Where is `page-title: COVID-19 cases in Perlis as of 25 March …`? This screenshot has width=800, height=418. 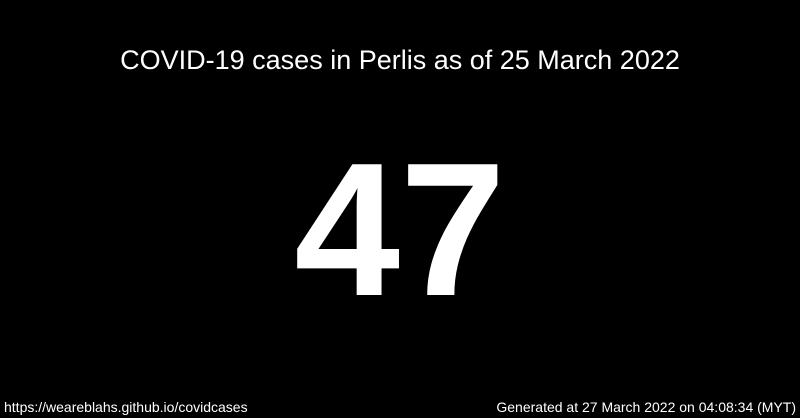 page-title: COVID-19 cases in Perlis as of 25 March … is located at coordinates (400, 60).